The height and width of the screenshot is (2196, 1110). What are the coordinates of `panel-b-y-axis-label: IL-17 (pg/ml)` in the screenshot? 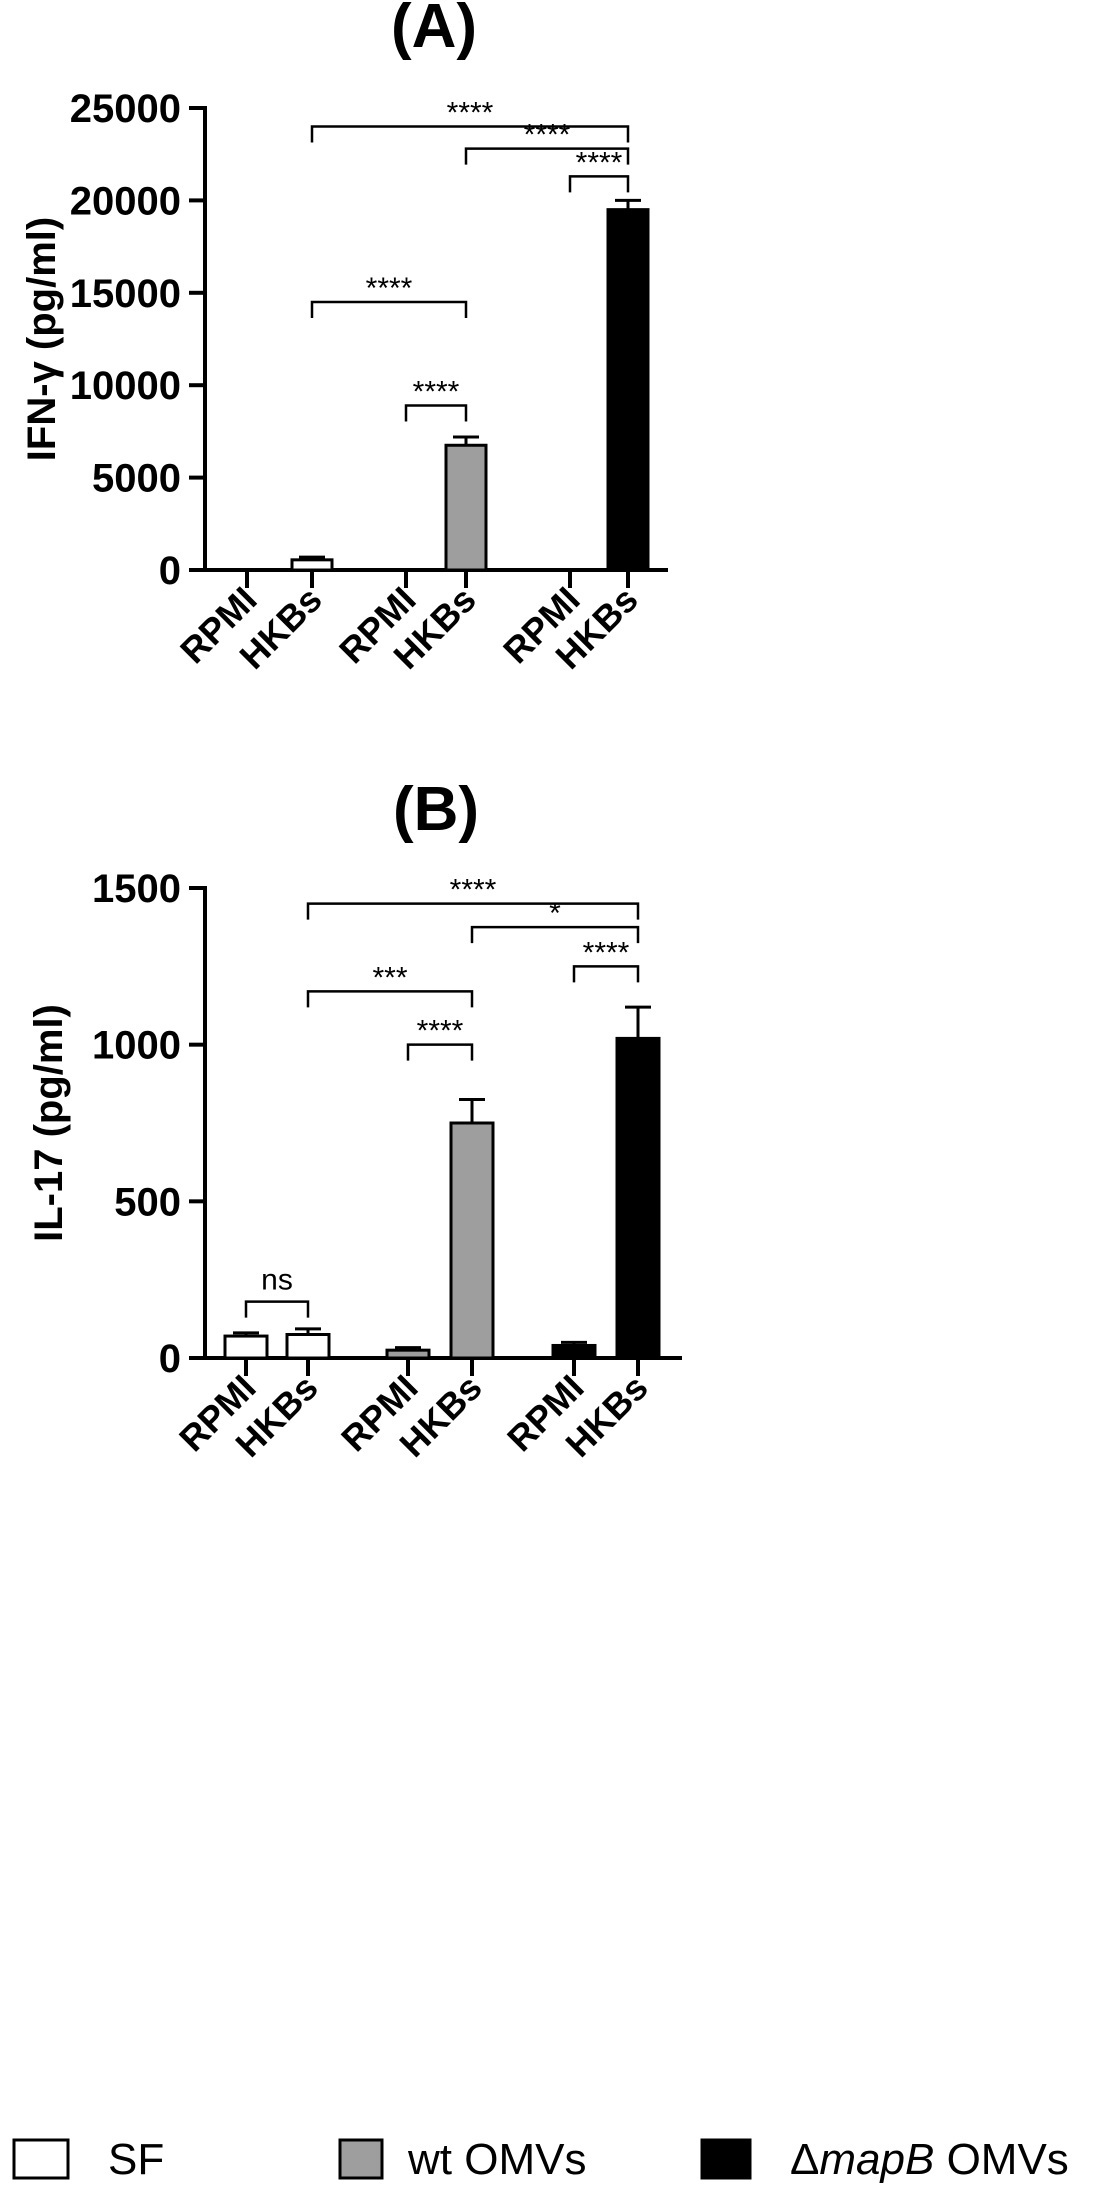 It's located at (49, 1123).